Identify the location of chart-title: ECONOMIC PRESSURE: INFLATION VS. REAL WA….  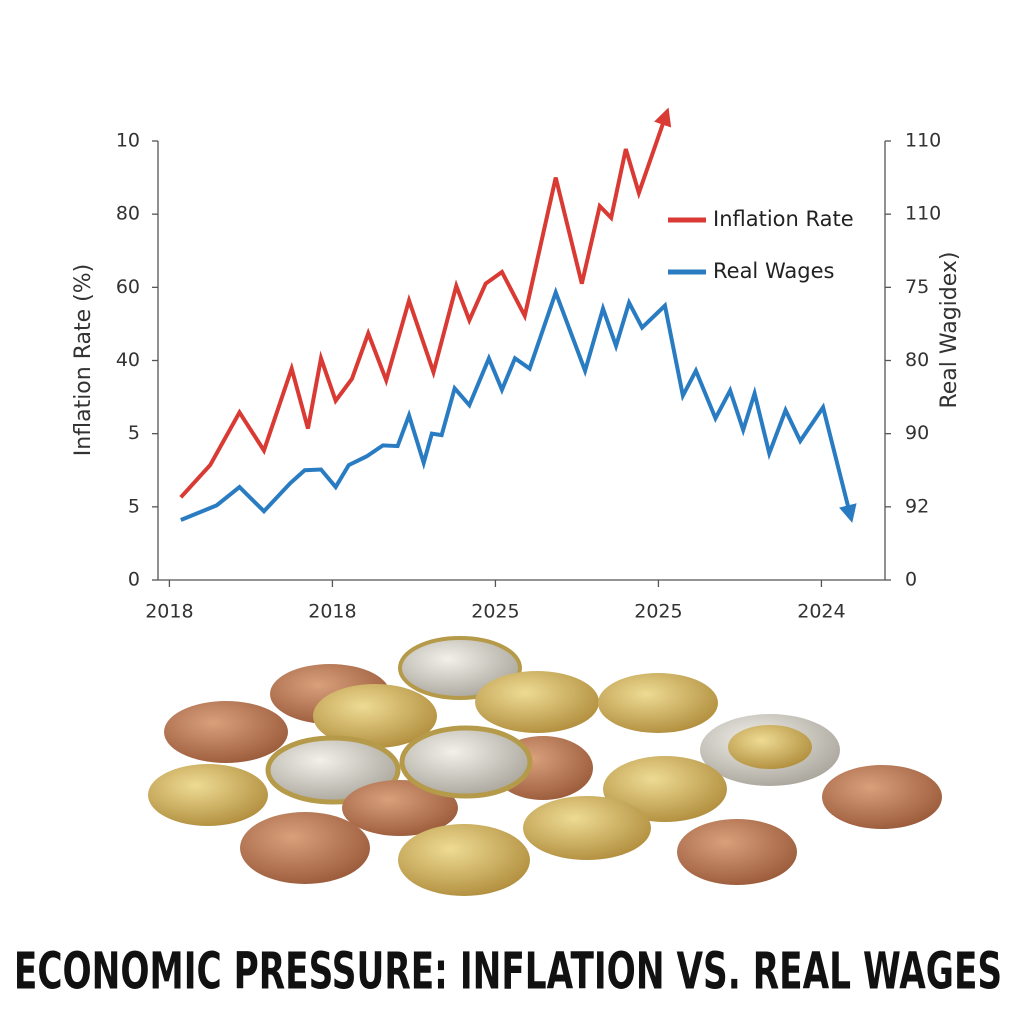
(508, 972).